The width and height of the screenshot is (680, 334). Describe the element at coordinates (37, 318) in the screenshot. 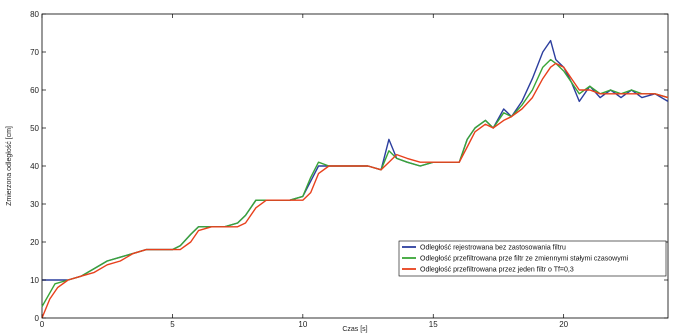

I see `y-tick-label: 0` at that location.